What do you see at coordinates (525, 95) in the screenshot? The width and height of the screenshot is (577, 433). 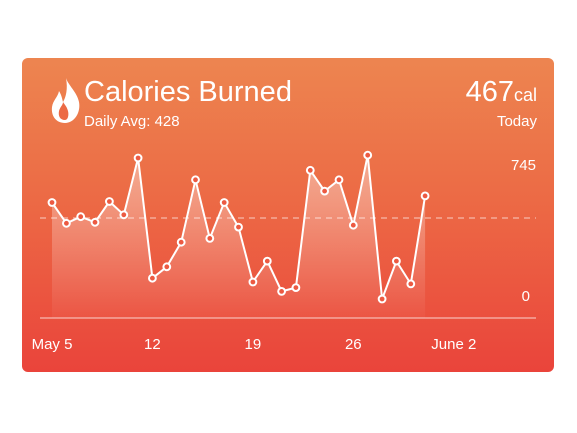 I see `calorie-total-unit: cal` at bounding box center [525, 95].